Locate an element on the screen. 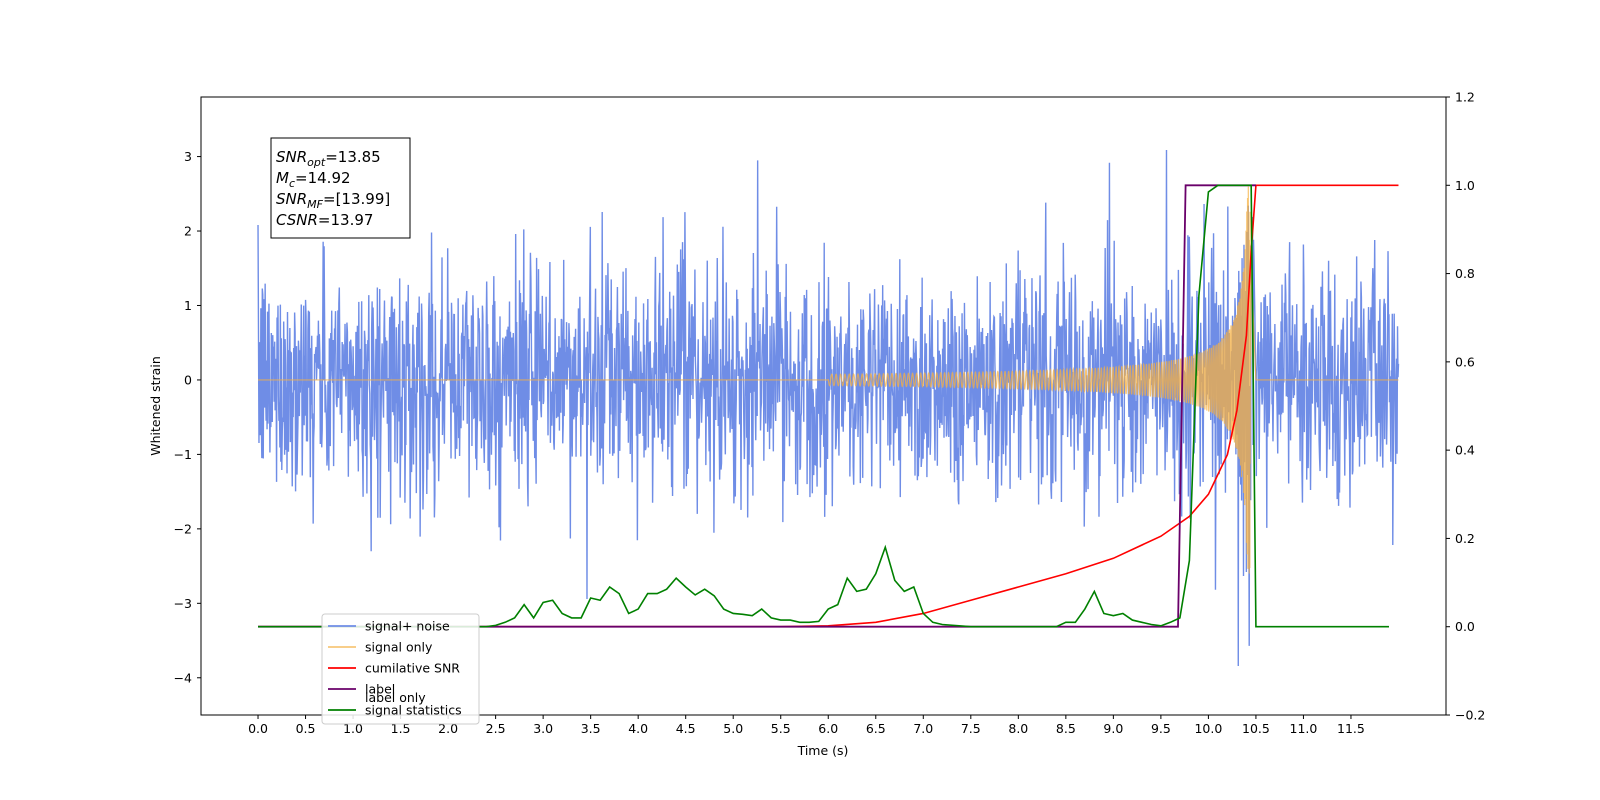  x-tick-label: 3.5 is located at coordinates (591, 728).